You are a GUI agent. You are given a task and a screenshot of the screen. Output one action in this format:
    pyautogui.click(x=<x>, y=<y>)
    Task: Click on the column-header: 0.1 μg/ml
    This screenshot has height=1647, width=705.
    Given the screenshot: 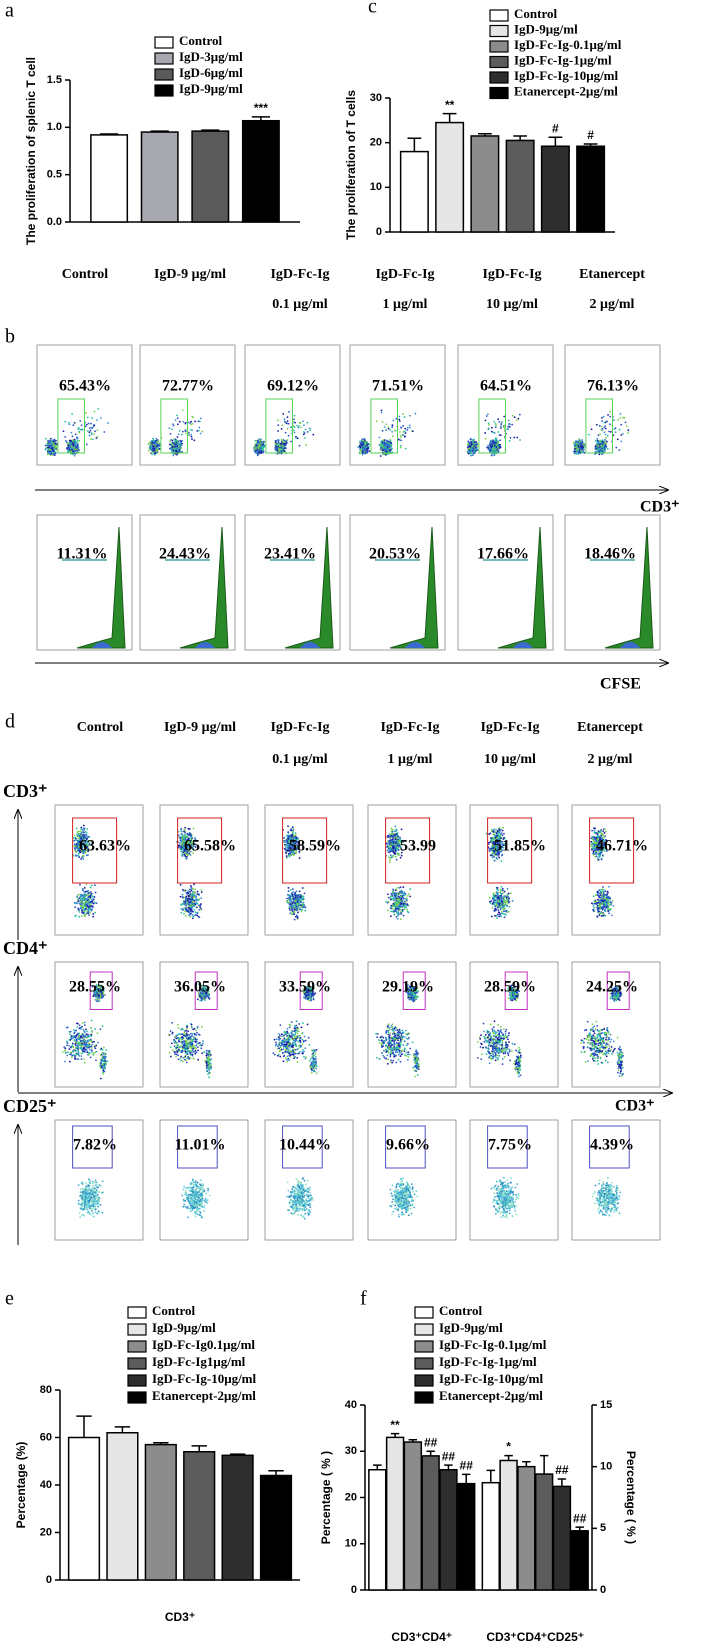 What is the action you would take?
    pyautogui.click(x=299, y=304)
    